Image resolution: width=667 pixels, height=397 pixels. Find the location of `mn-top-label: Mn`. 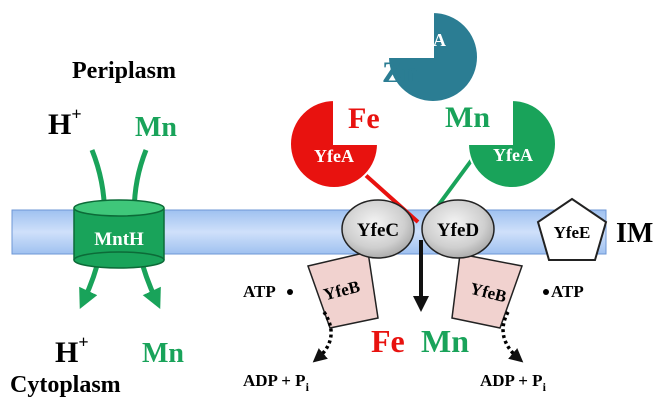

mn-top-label: Mn is located at coordinates (156, 127).